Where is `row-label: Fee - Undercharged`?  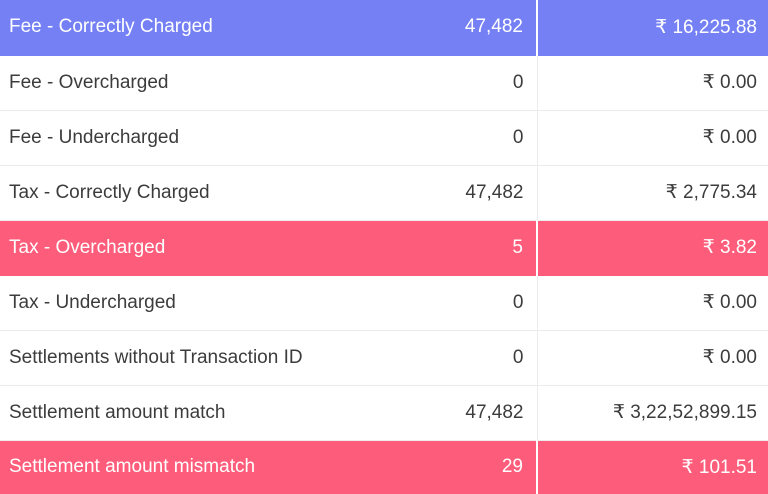 row-label: Fee - Undercharged is located at coordinates (191, 138).